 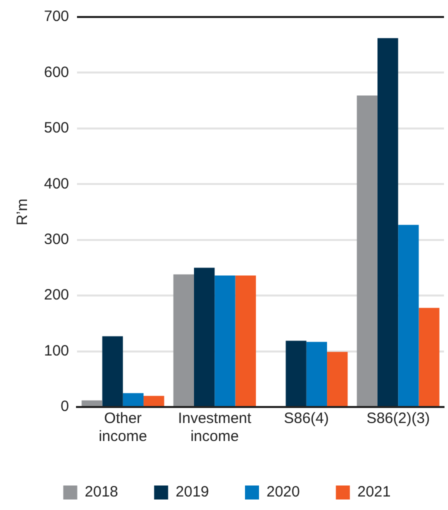 What do you see at coordinates (398, 419) in the screenshot?
I see `x-tick-label: S86(2)(3)` at bounding box center [398, 419].